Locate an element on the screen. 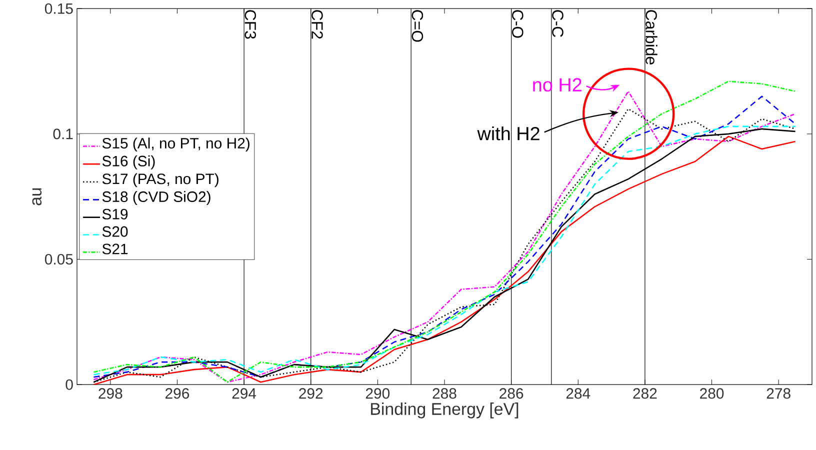 Image resolution: width=816 pixels, height=450 pixels. text: S17 (PAS, no PT) is located at coordinates (160, 180).